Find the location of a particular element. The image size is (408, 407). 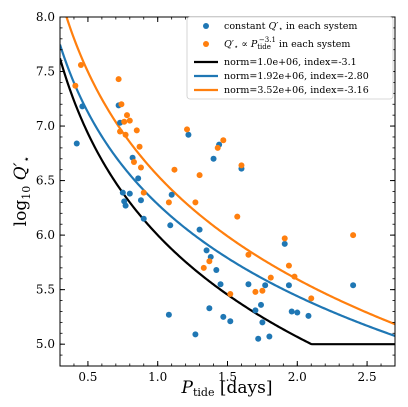

legend-scaled-mid: ∝ is located at coordinates (244, 44).